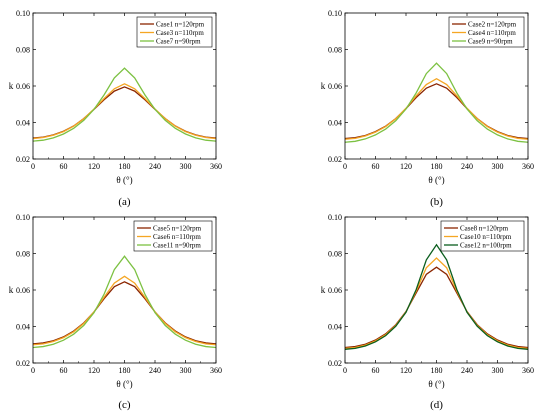  What do you see at coordinates (436, 202) in the screenshot?
I see `panel-caption: (b)` at bounding box center [436, 202].